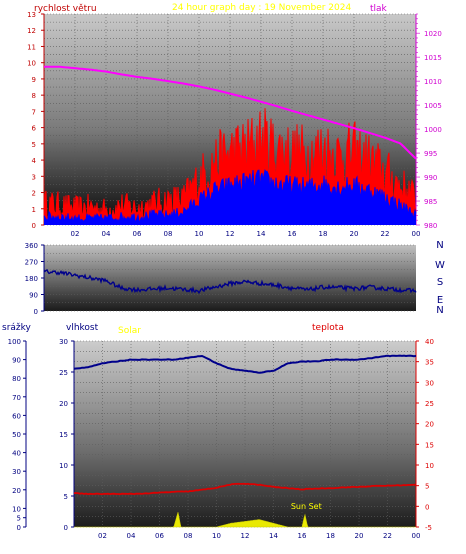 This screenshot has height=554, width=466. Describe the element at coordinates (16, 435) in the screenshot. I see `rain-tick-label: 50` at that location.